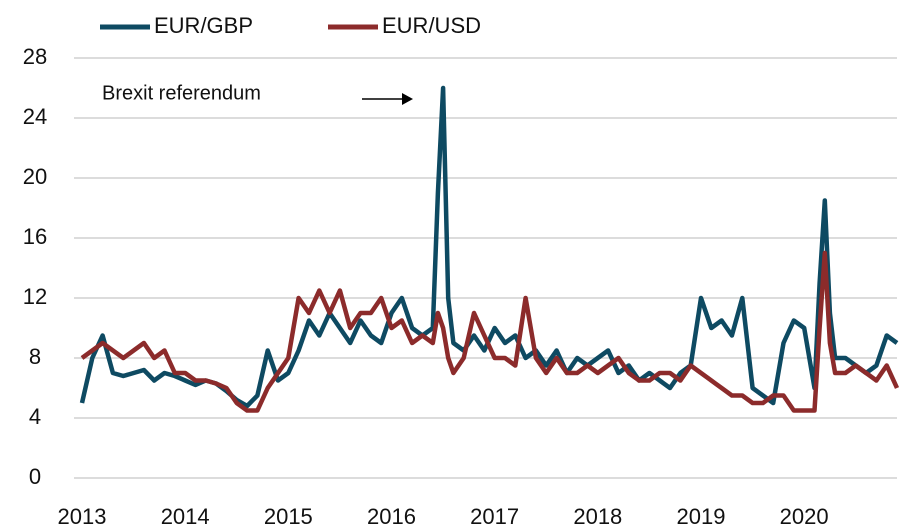  I want to click on x-tick-label: 2019, so click(701, 516).